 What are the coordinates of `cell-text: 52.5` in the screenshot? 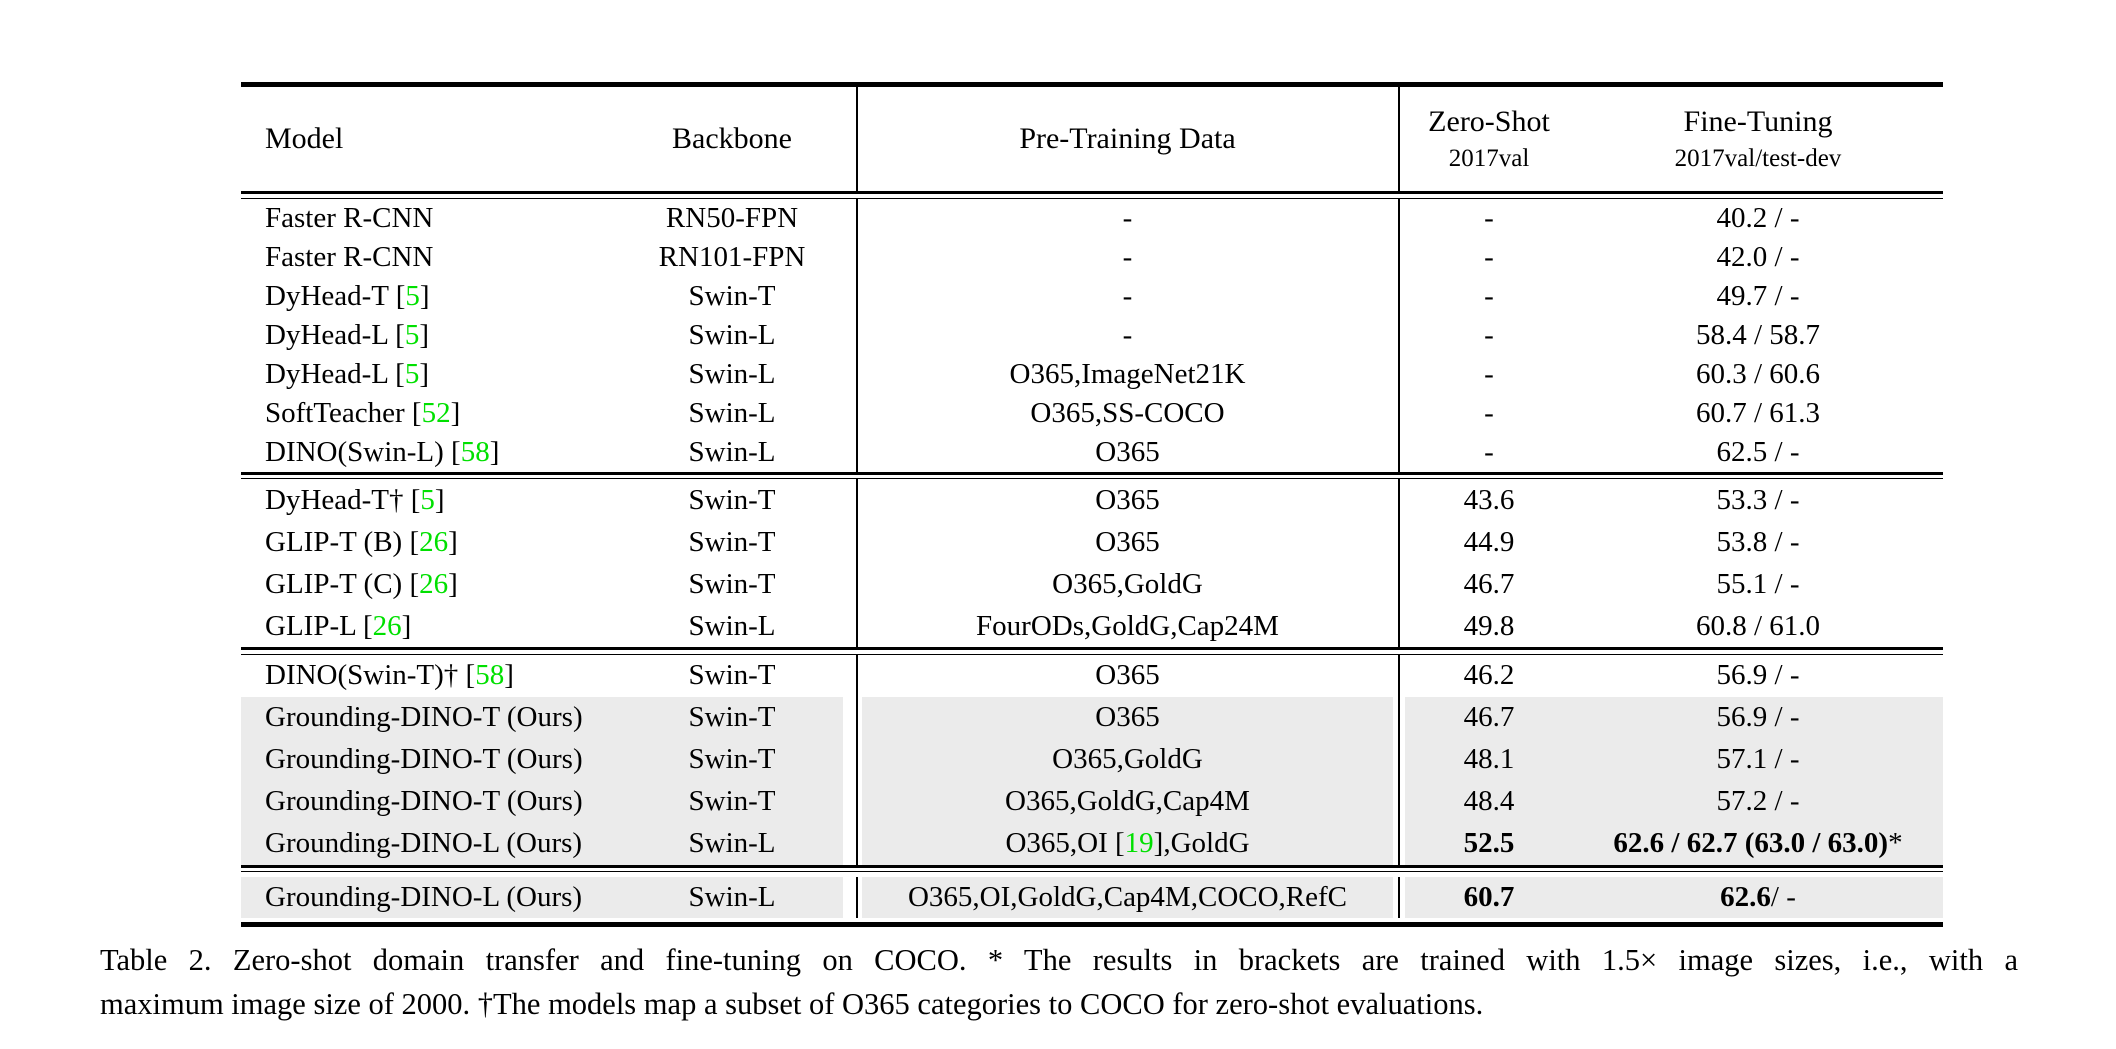 It's located at (1489, 843).